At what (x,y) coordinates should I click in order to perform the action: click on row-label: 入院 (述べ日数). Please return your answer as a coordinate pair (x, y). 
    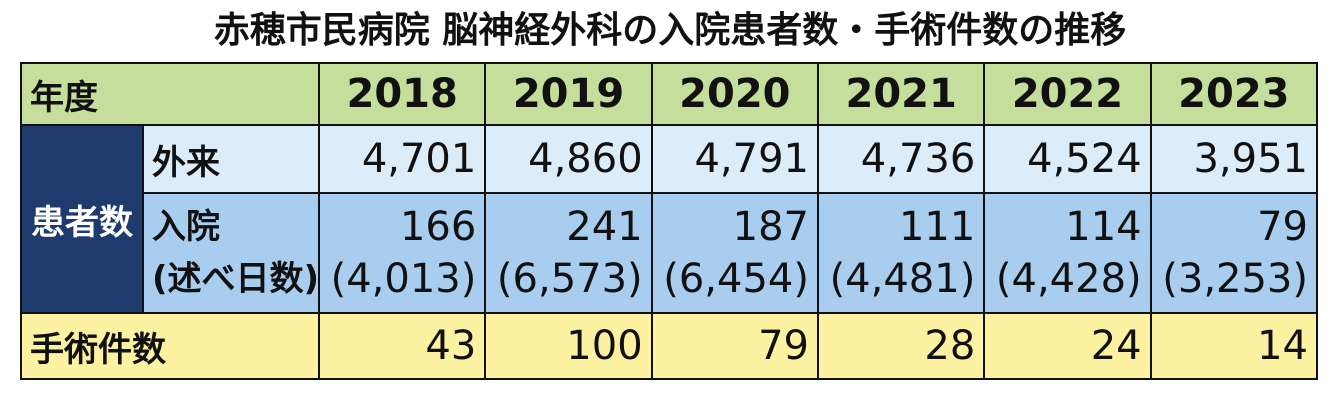
    Looking at the image, I should click on (231, 253).